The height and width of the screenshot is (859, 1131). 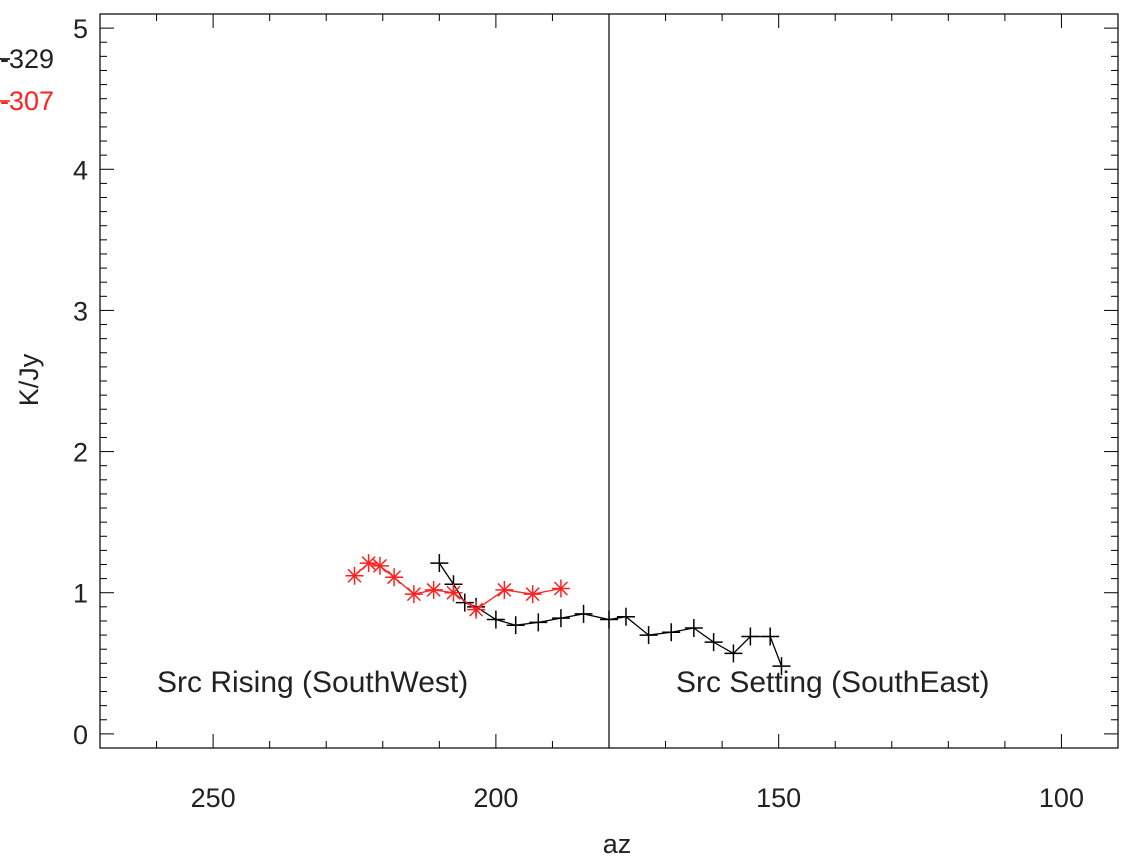 I want to click on legend-entry-307: -307, so click(x=27, y=101).